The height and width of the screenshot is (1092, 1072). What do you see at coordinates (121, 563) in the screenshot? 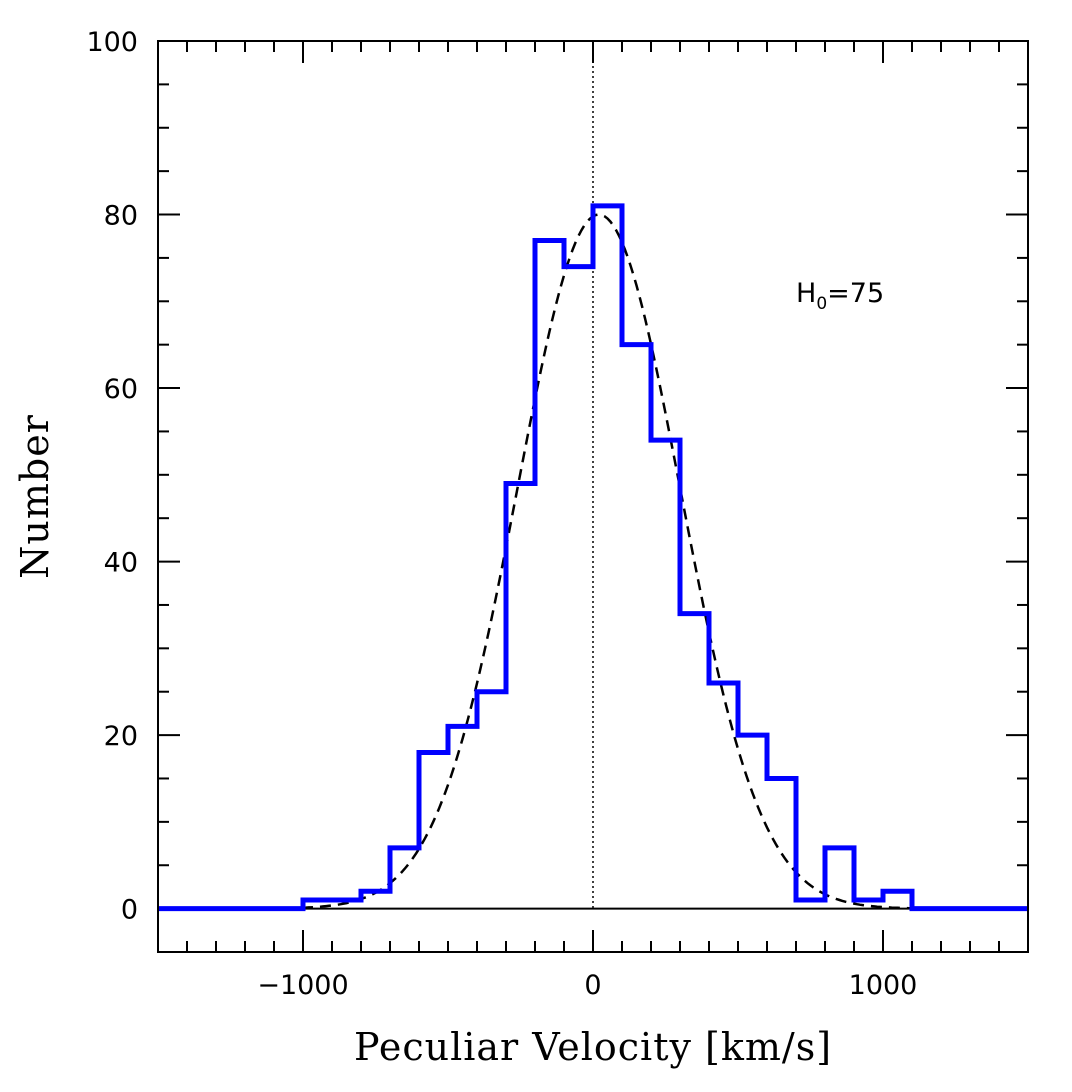
I see `y-tick-label: 40` at bounding box center [121, 563].